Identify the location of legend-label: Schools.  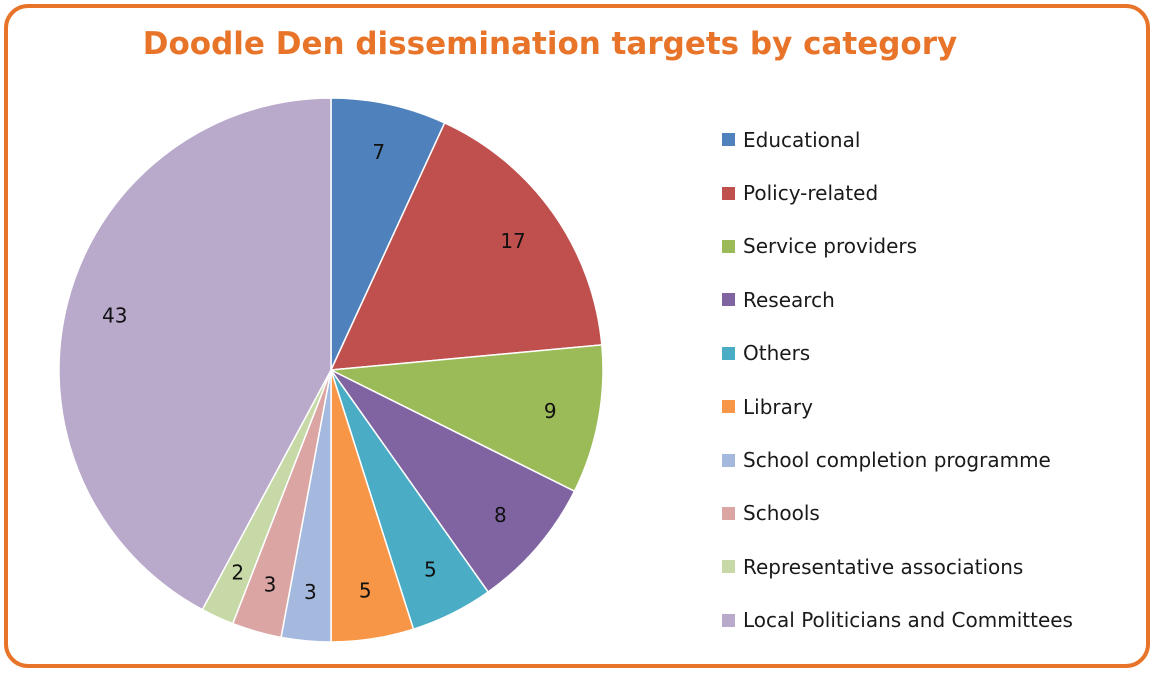
(781, 513).